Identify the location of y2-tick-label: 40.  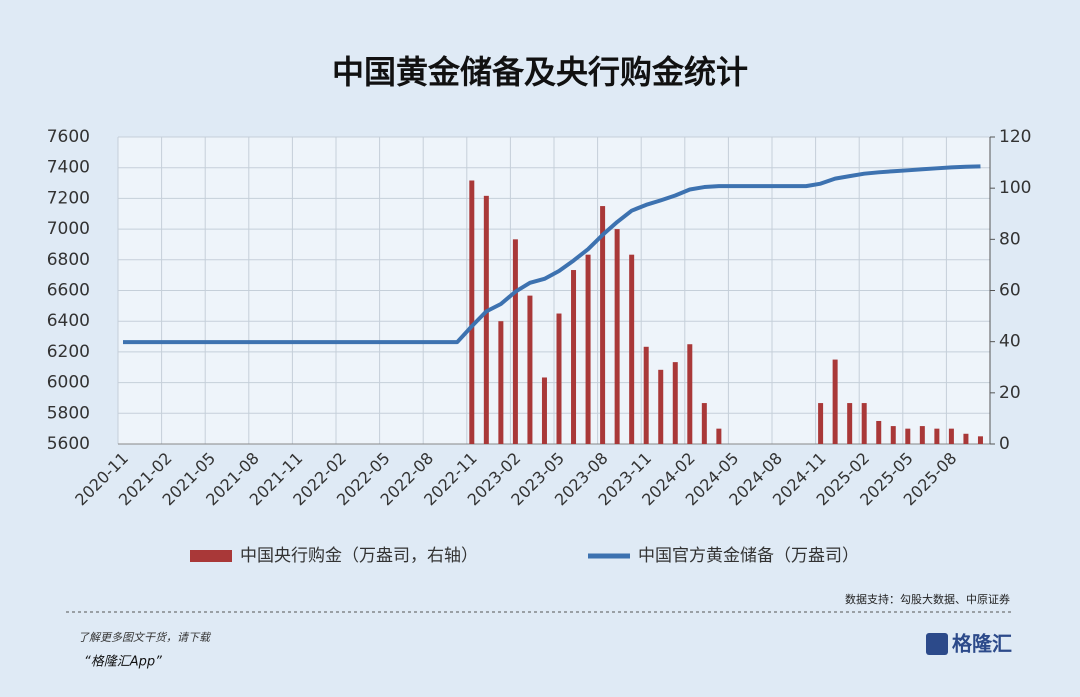
(1010, 342).